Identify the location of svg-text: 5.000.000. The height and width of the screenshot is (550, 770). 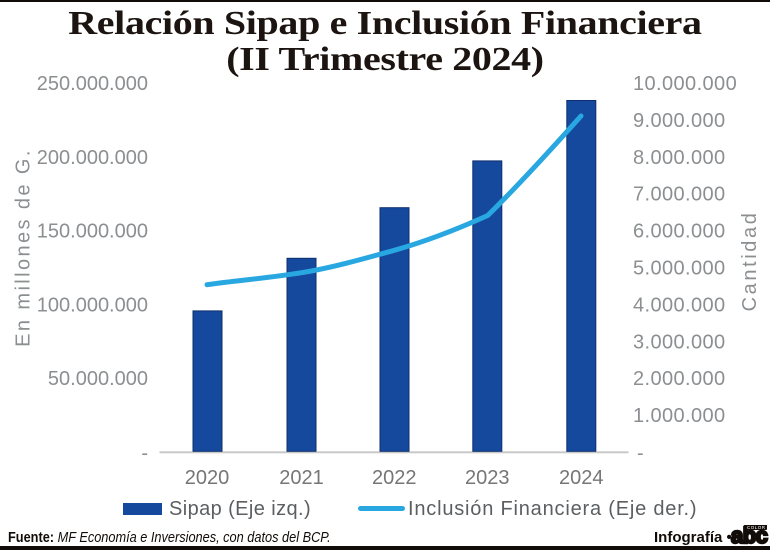
(679, 269).